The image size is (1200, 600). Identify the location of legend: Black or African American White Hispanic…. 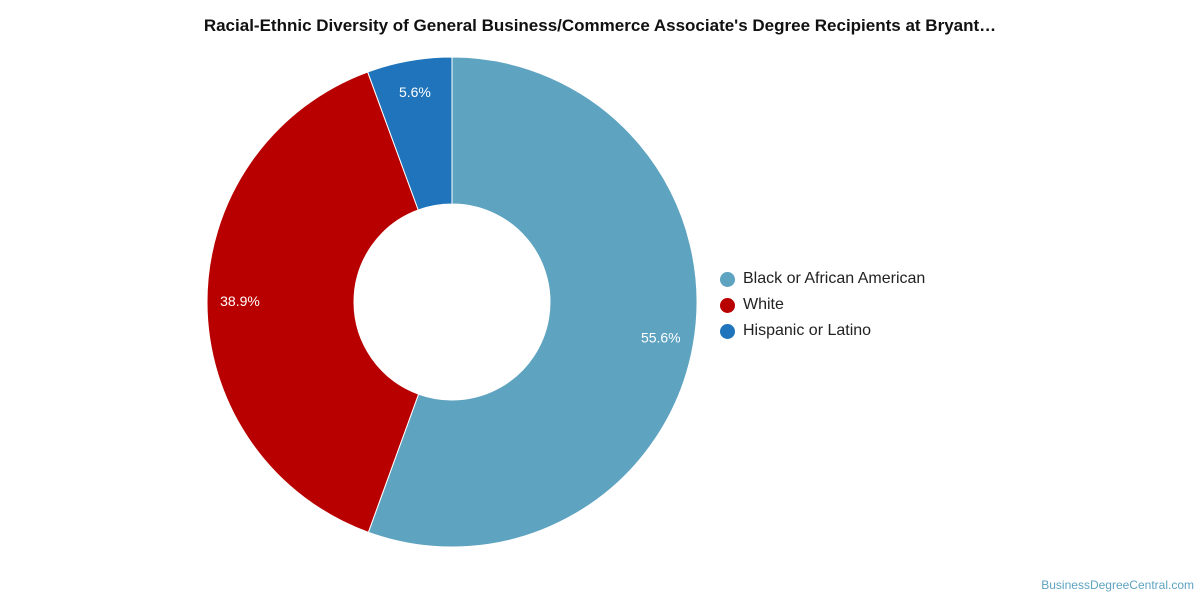
(822, 305).